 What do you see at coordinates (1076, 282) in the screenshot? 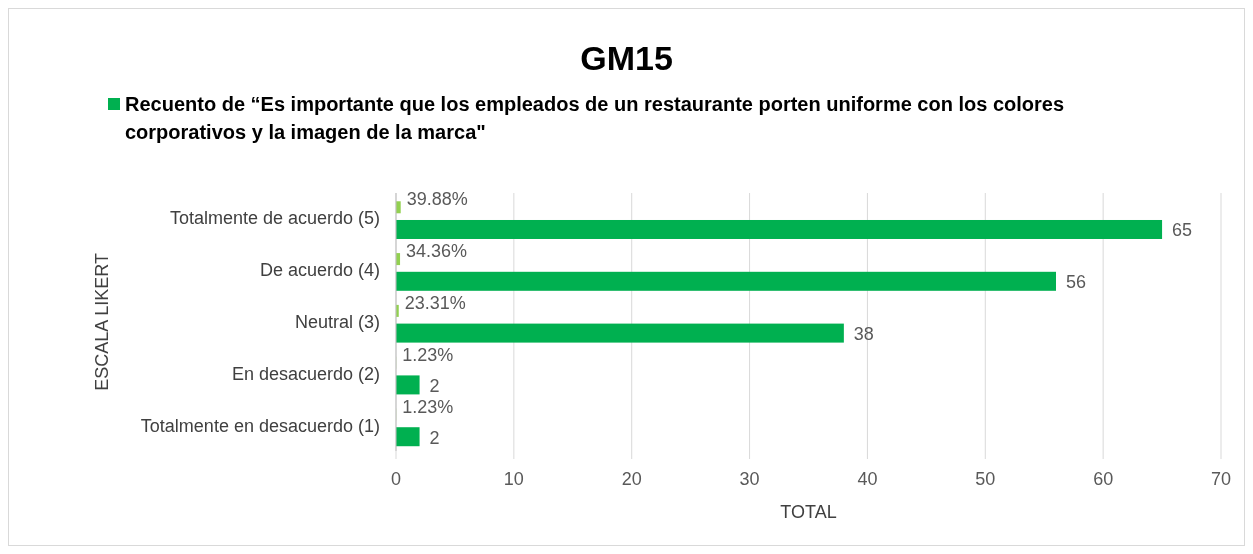
I see `data-label: 56` at bounding box center [1076, 282].